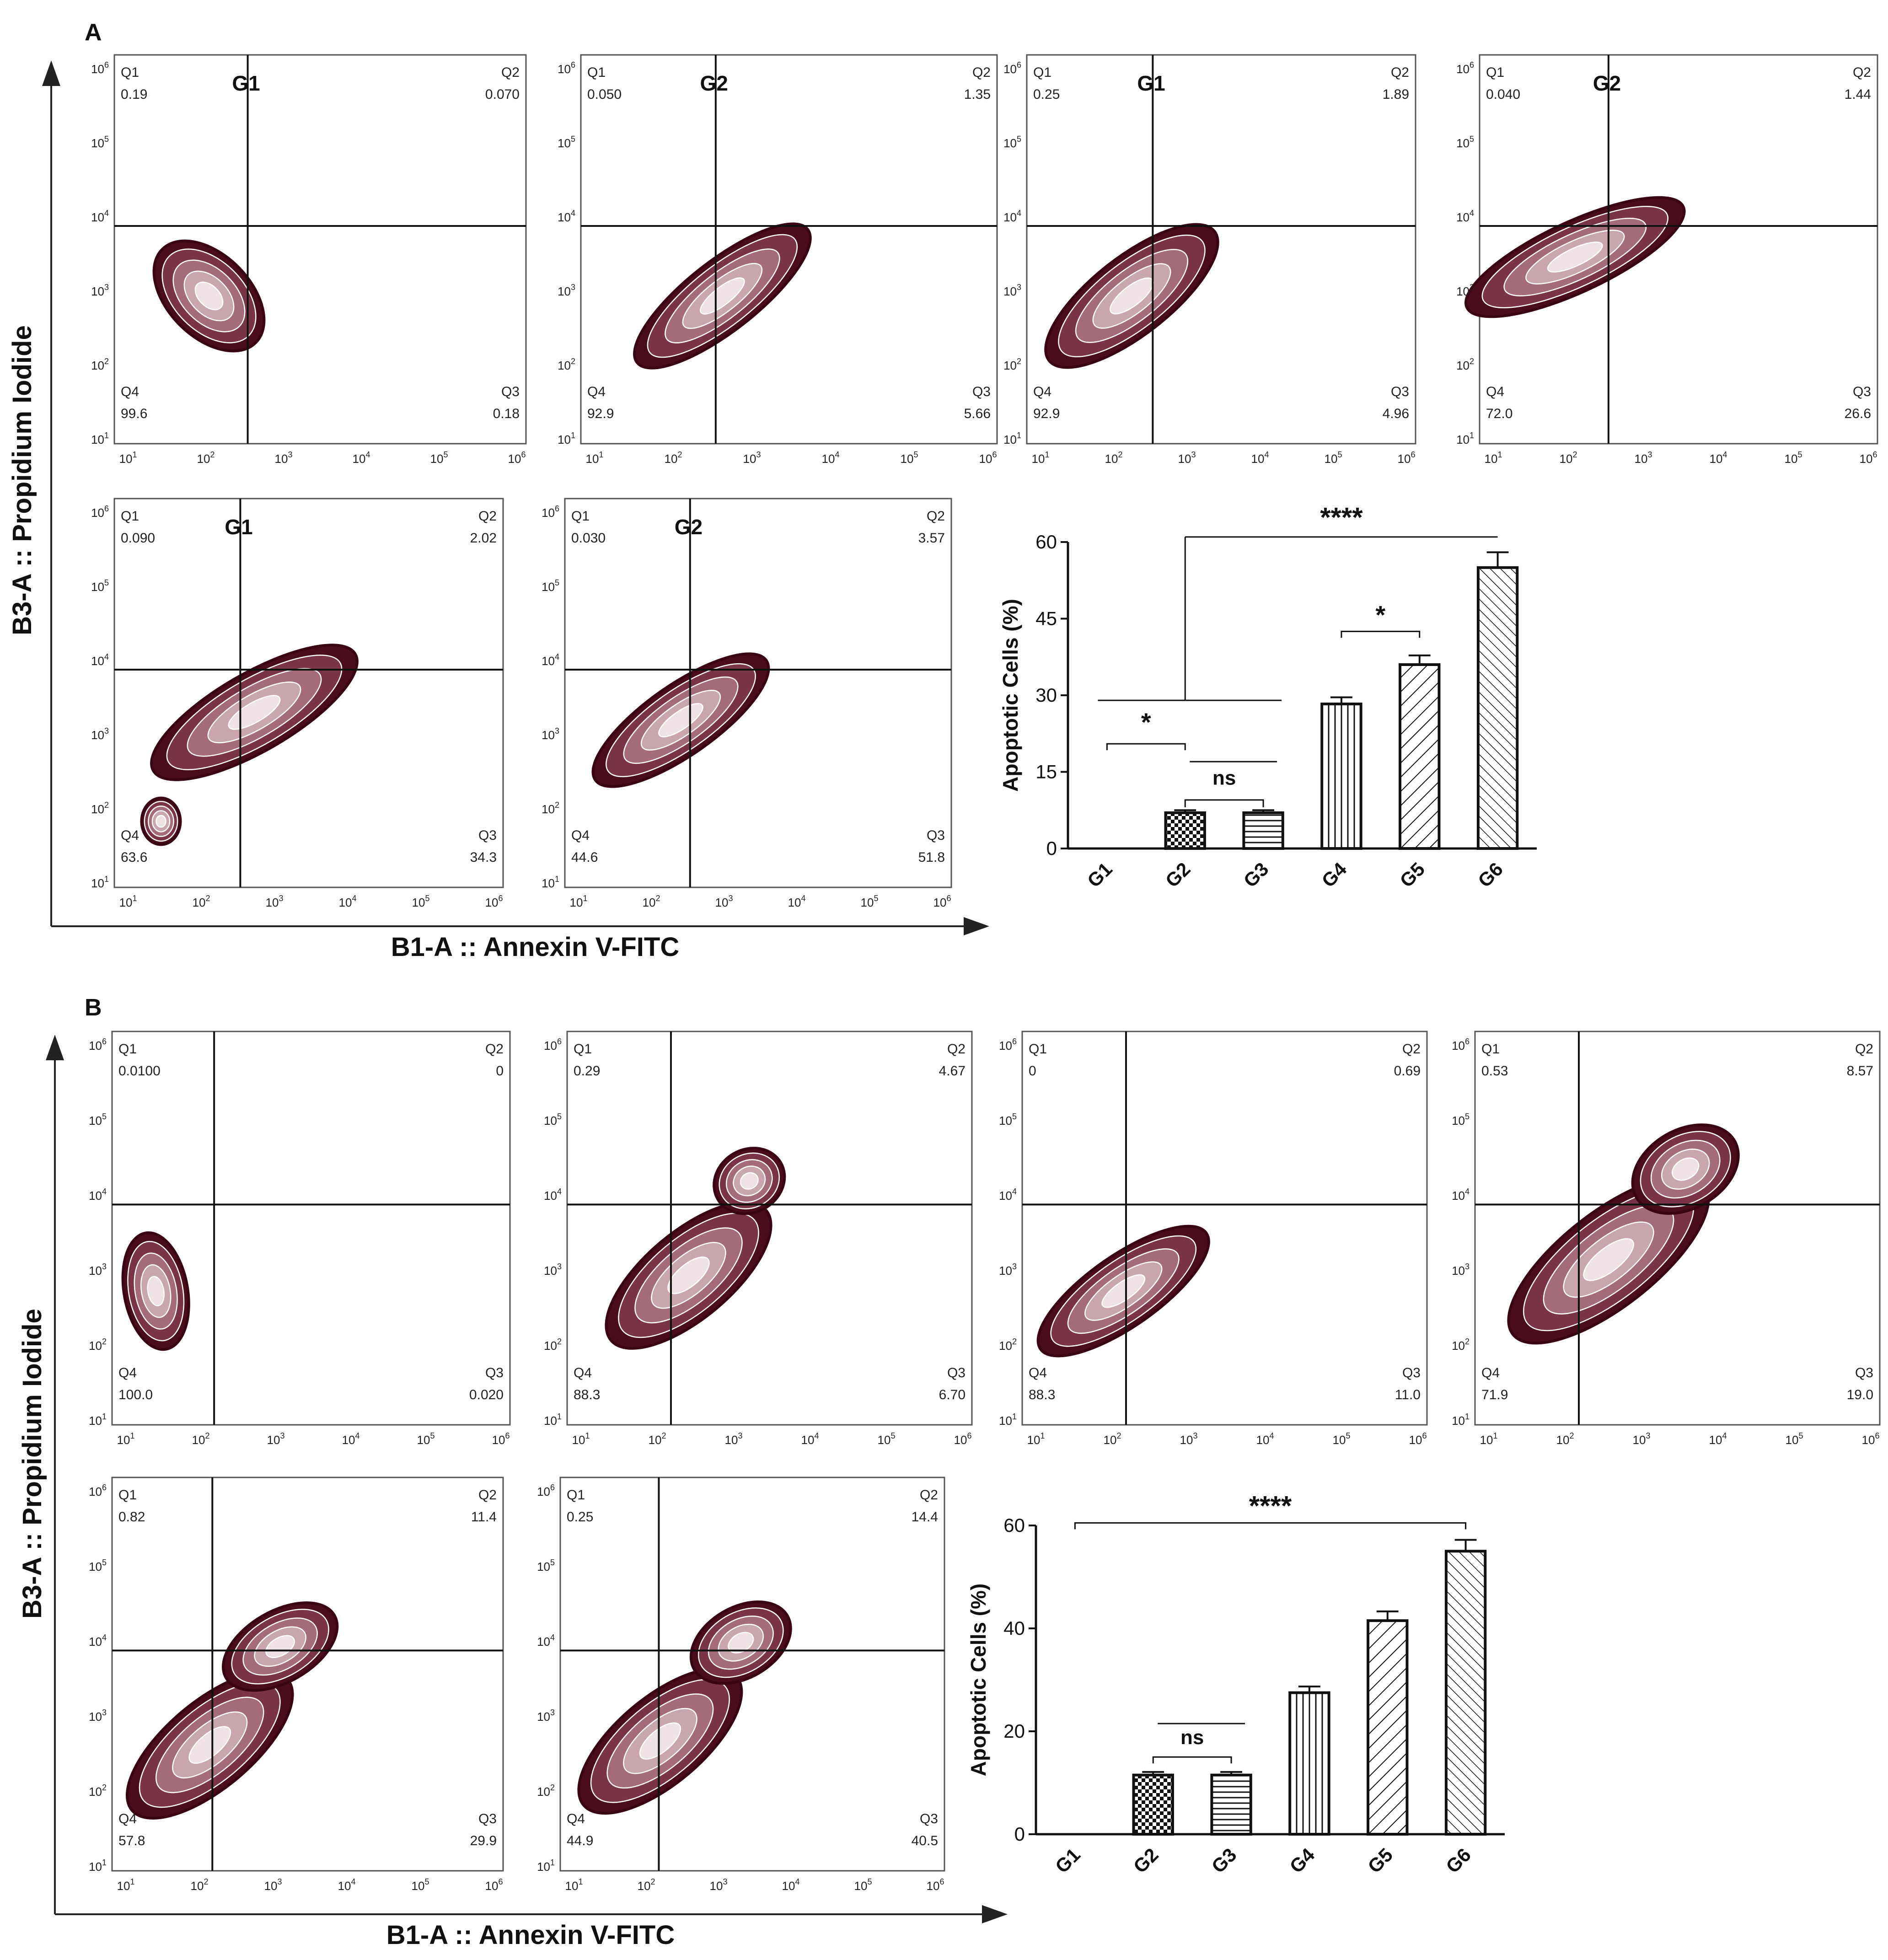 The image size is (1888, 1960). What do you see at coordinates (134, 413) in the screenshot?
I see `q4-value: 99.6` at bounding box center [134, 413].